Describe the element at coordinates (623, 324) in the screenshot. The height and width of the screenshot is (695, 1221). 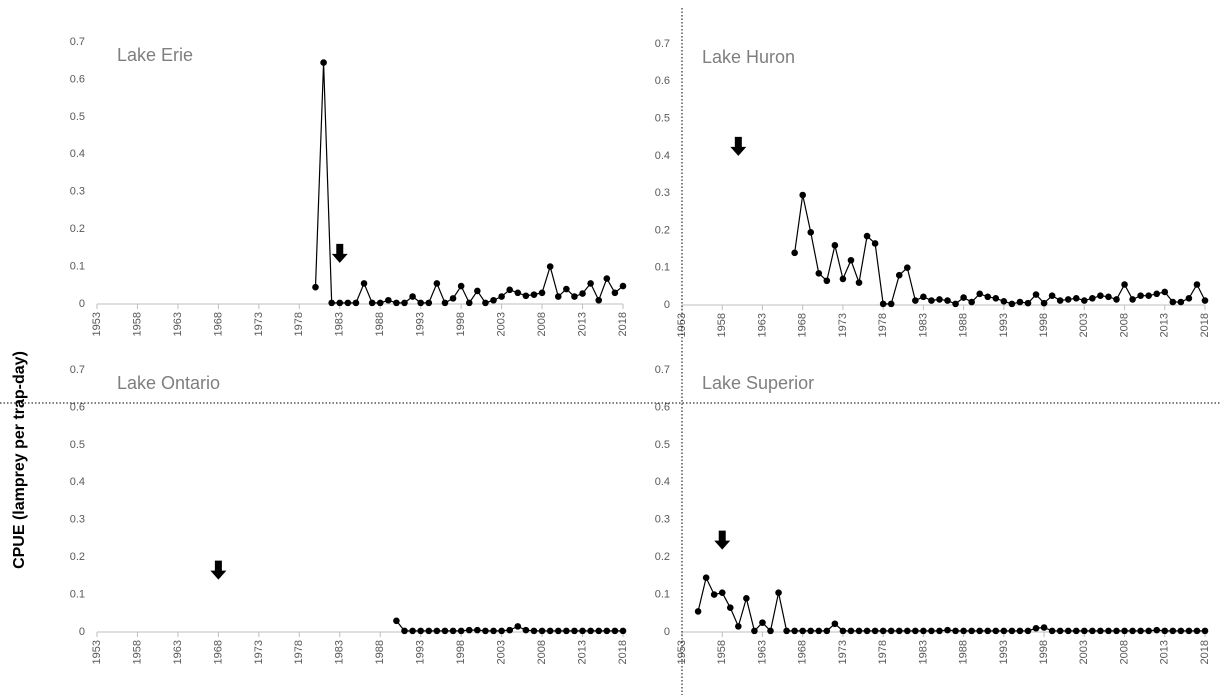
I see `x-tick-label: 2018` at that location.